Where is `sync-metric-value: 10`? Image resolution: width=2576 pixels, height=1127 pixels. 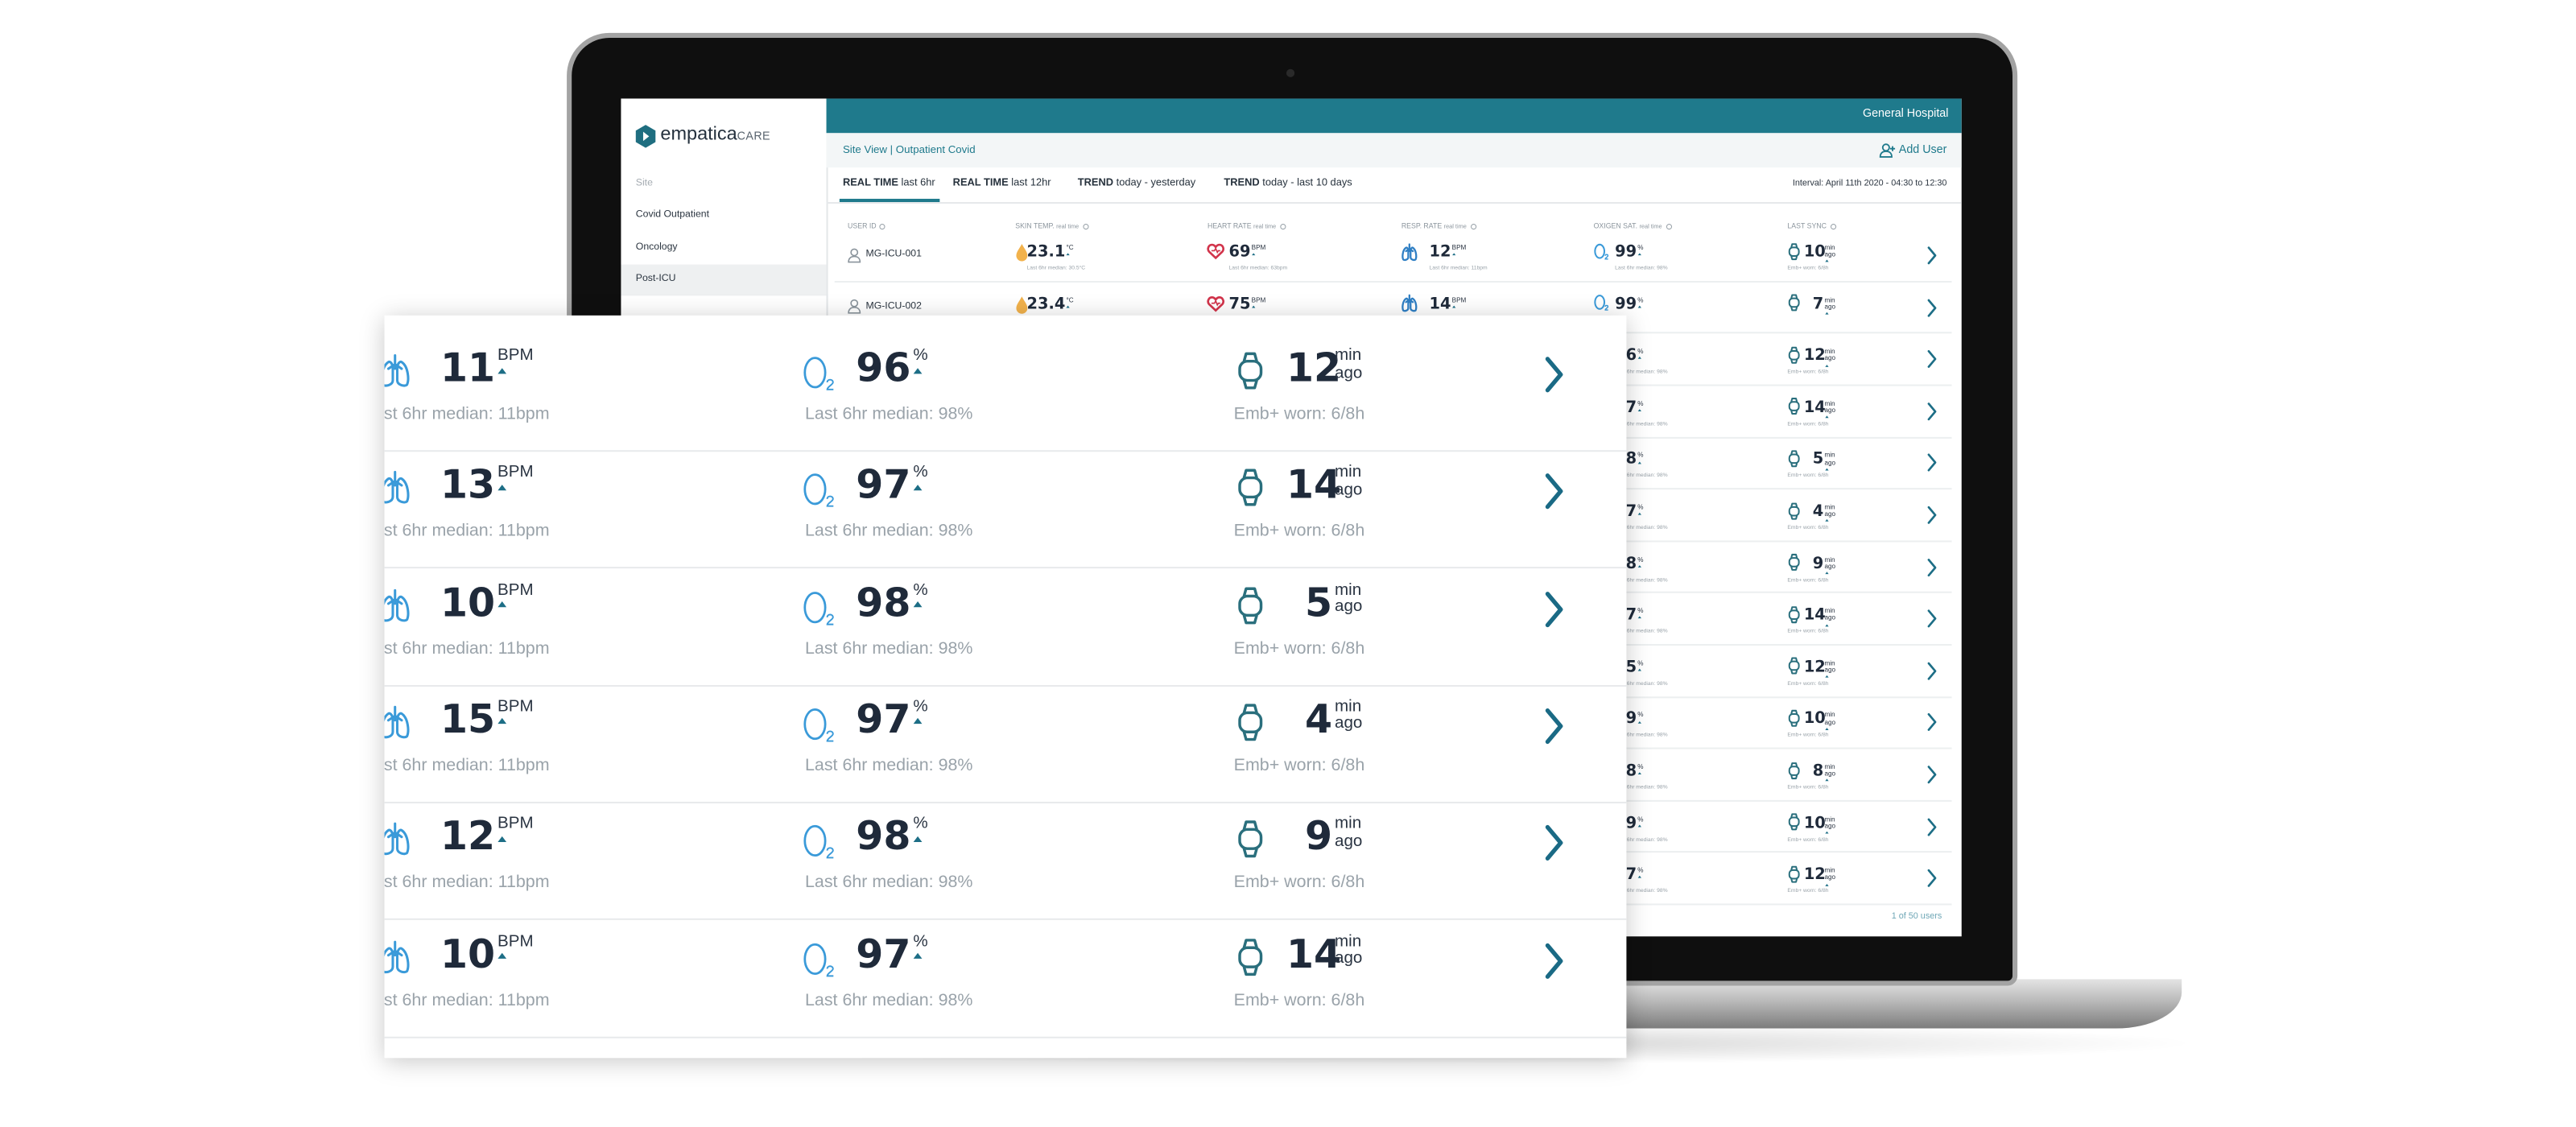 sync-metric-value: 10 is located at coordinates (1814, 252).